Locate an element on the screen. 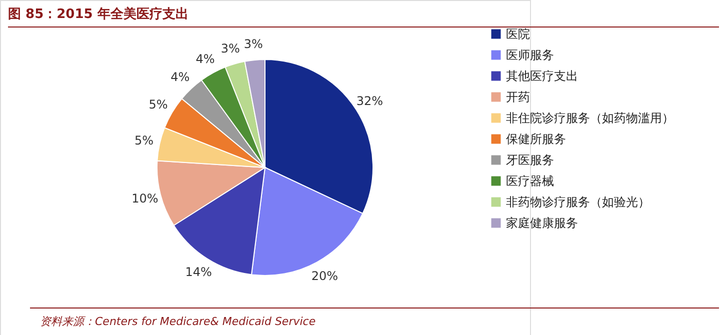 The width and height of the screenshot is (727, 335). legend-label: 非药物诊疗服务（如验光） is located at coordinates (578, 202).